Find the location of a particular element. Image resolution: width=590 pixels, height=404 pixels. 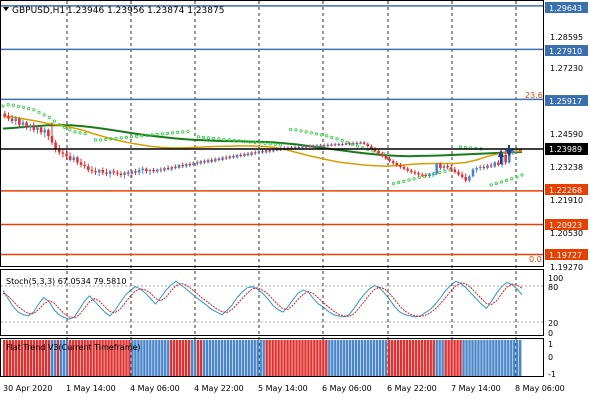

trend-pane-frame is located at coordinates (272, 357).